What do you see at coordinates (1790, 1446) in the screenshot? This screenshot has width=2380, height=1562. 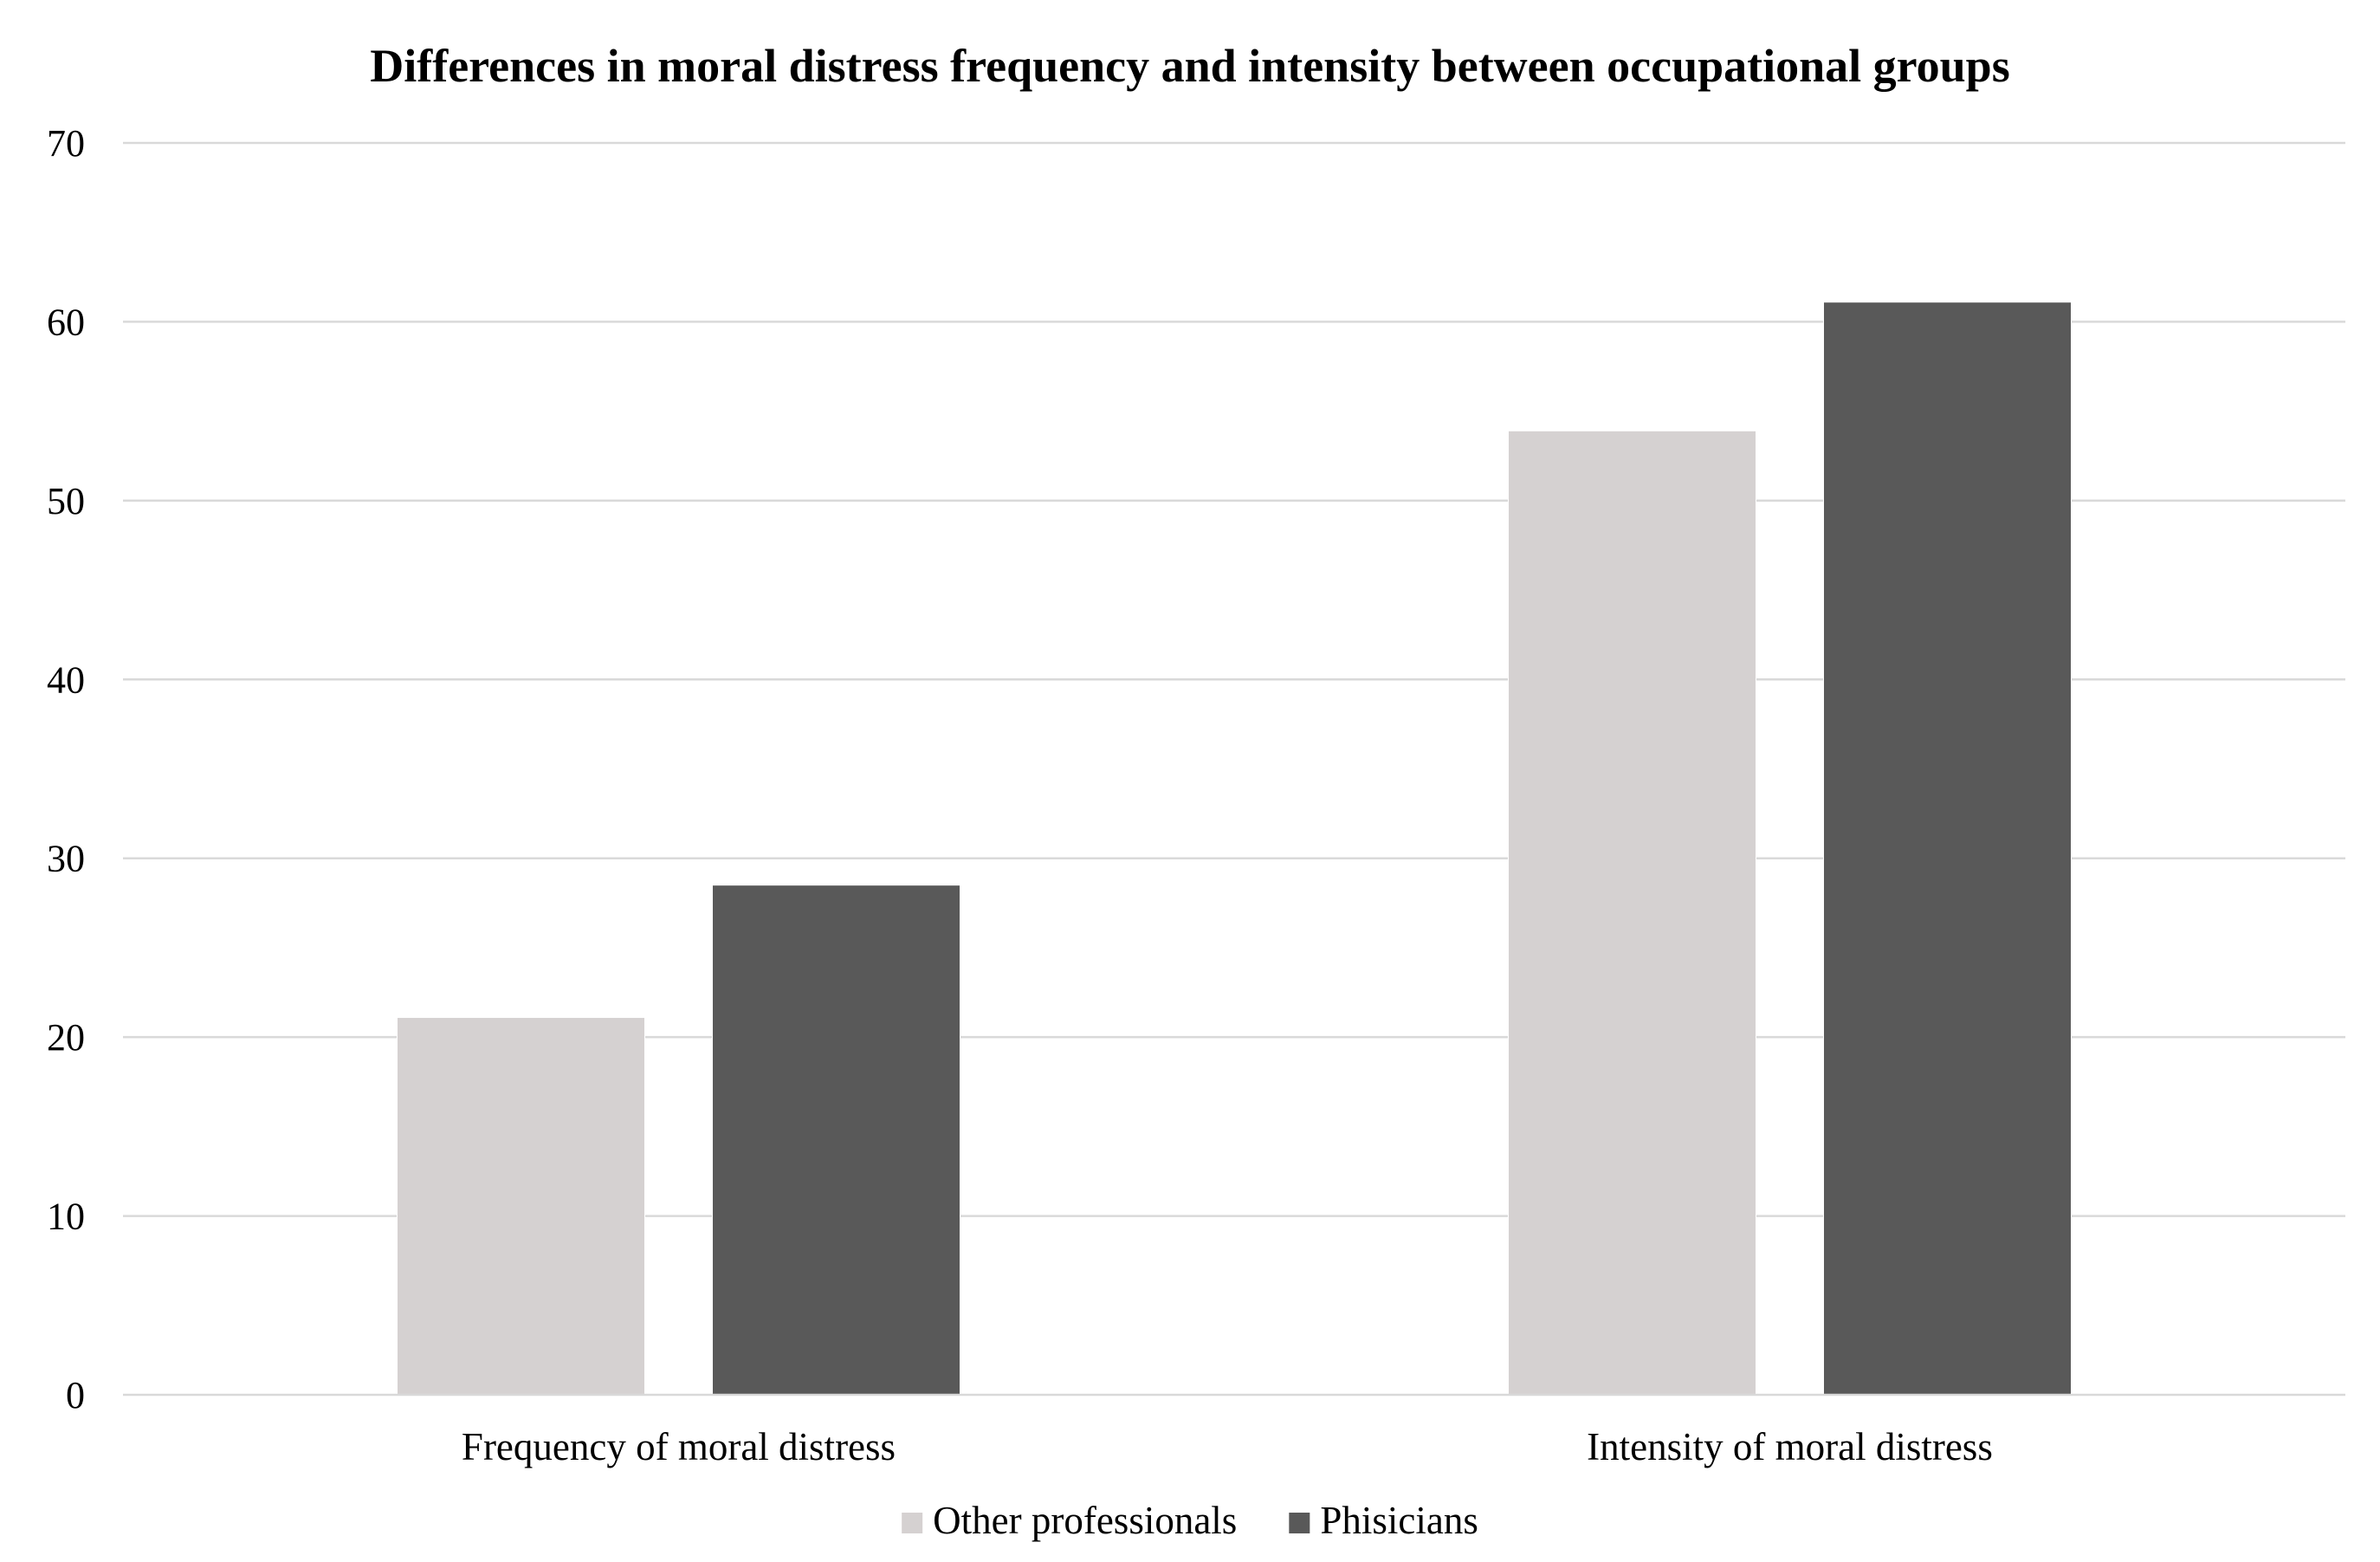 I see `x-category-label: Intensity of moral distress` at bounding box center [1790, 1446].